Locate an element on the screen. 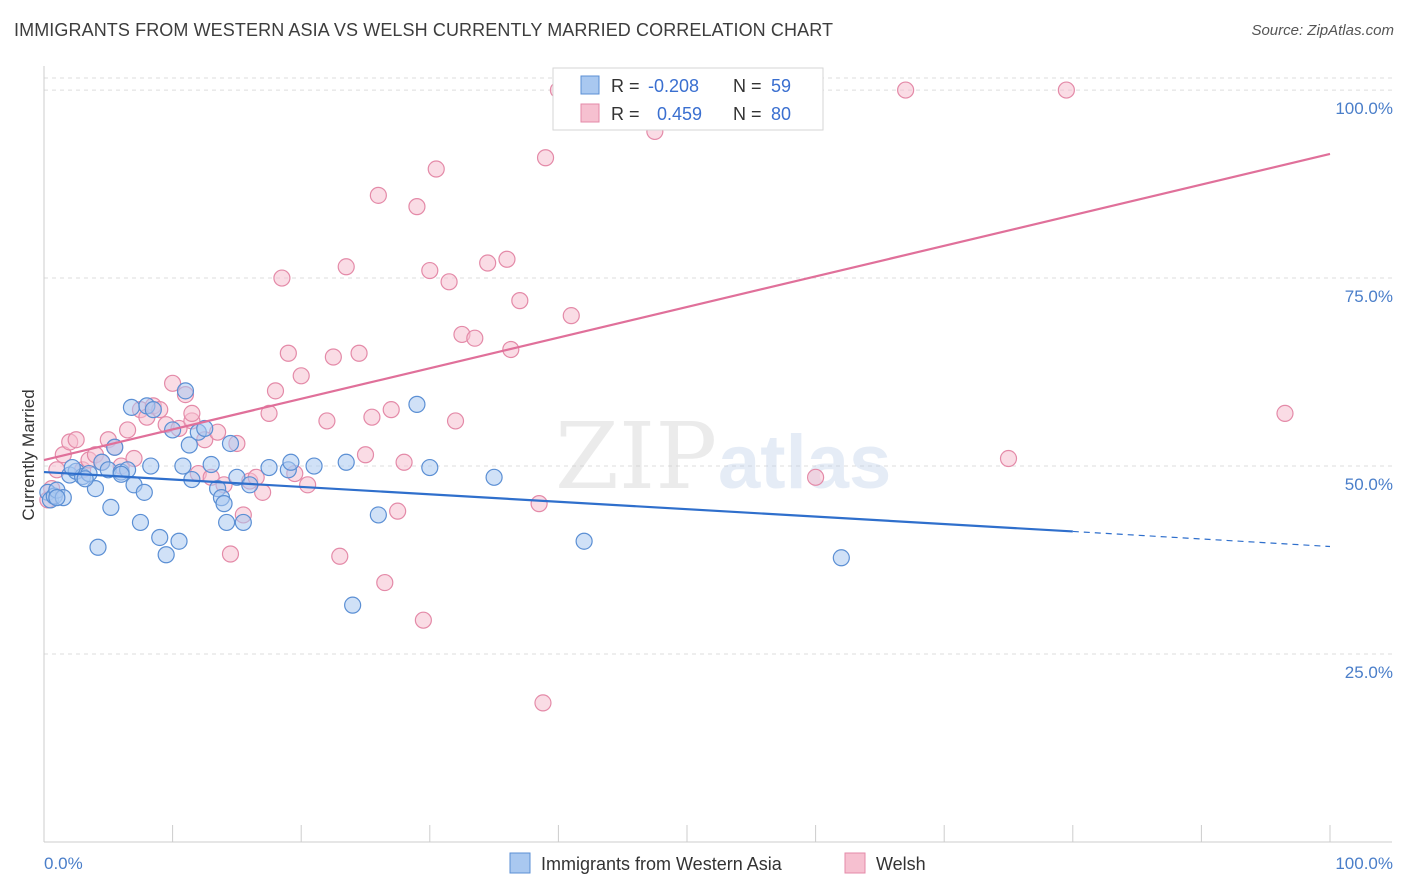 This screenshot has width=1406, height=892. stats-r-value-pink: 0.459 is located at coordinates (679, 114).